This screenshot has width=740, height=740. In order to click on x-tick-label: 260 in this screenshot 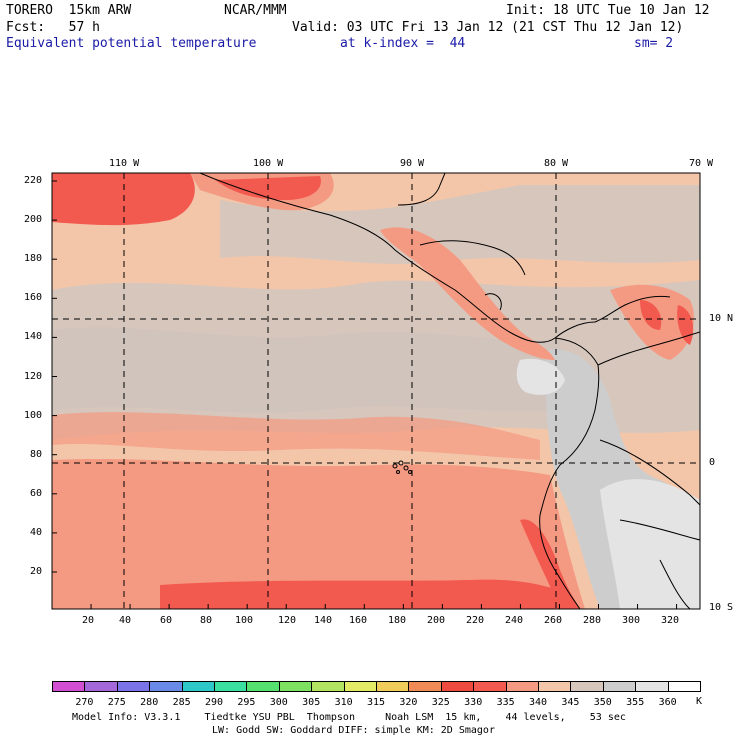, I will do `click(553, 620)`.